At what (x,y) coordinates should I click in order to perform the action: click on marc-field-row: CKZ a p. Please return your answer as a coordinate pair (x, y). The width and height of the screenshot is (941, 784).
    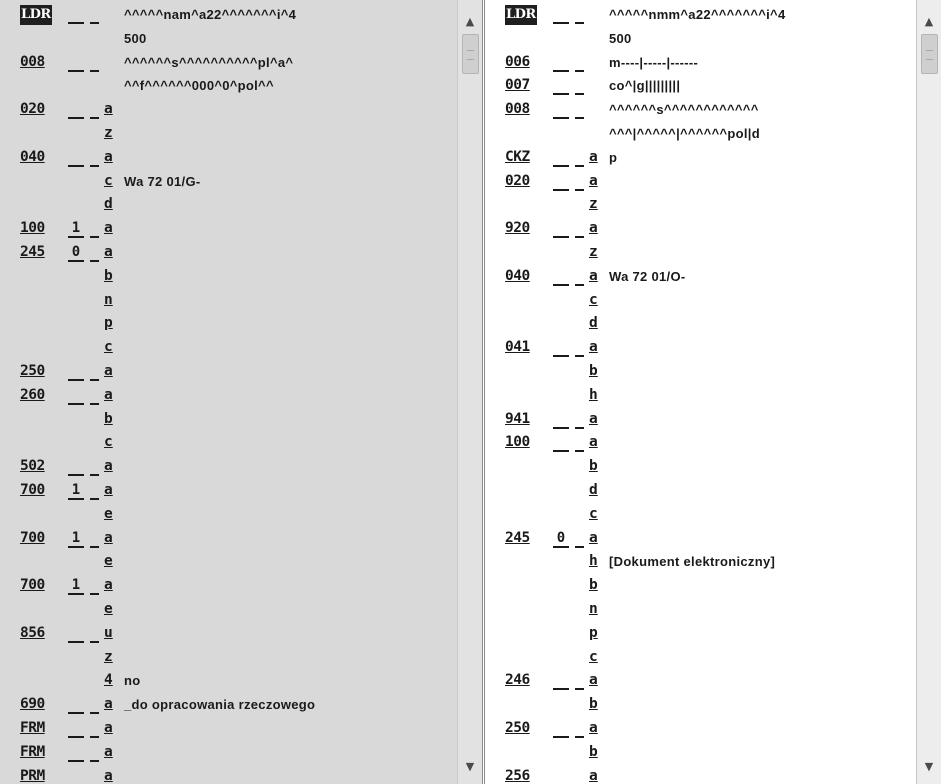
    Looking at the image, I should click on (701, 159).